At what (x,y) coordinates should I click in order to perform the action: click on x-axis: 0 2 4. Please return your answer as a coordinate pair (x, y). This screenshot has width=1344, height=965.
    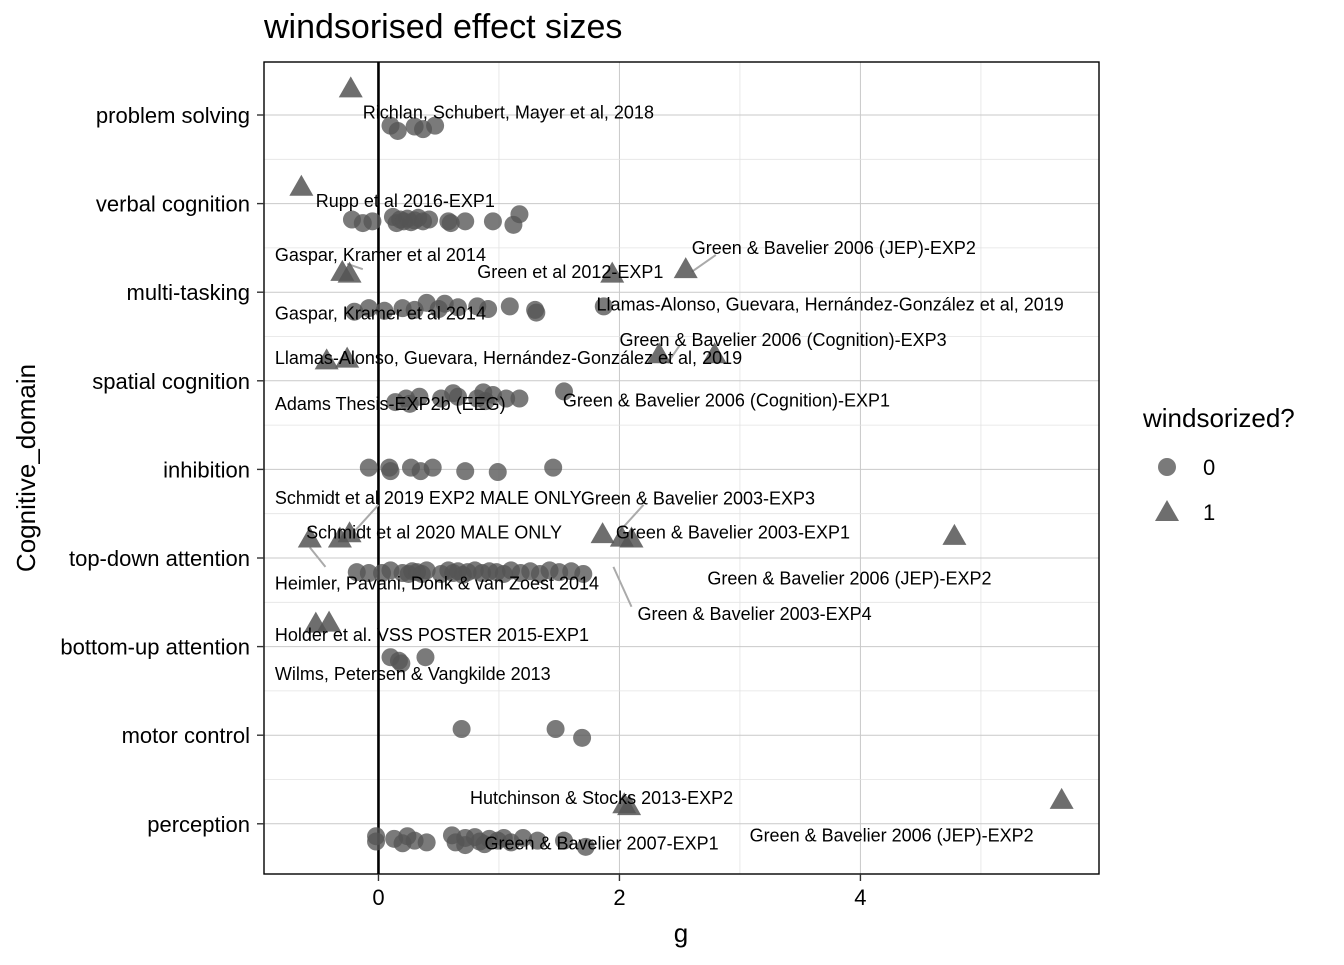
    Looking at the image, I should click on (619, 892).